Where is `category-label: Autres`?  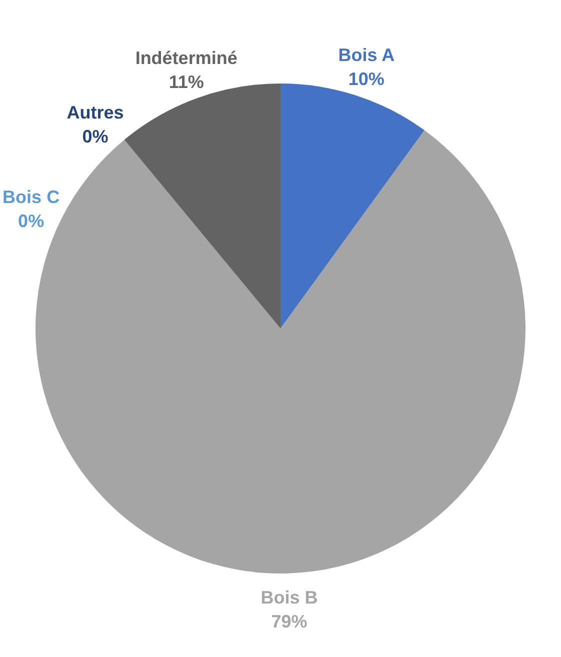
category-label: Autres is located at coordinates (95, 112).